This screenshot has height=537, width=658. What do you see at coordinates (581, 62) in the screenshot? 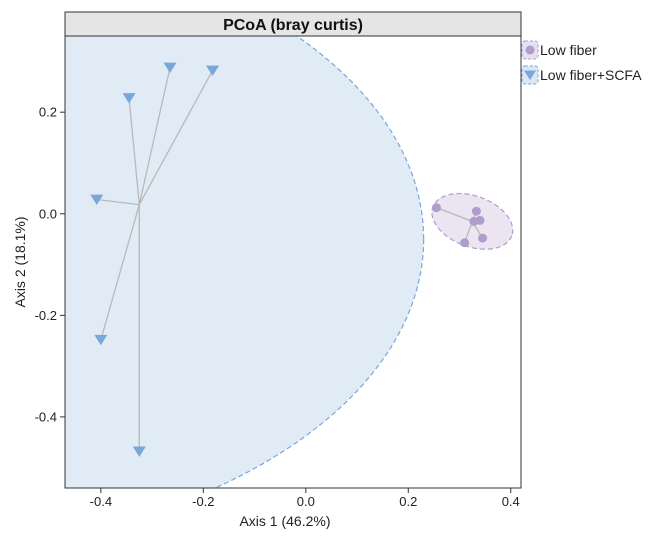
I see `legend: Low fiber Low fiber+SCFA` at bounding box center [581, 62].